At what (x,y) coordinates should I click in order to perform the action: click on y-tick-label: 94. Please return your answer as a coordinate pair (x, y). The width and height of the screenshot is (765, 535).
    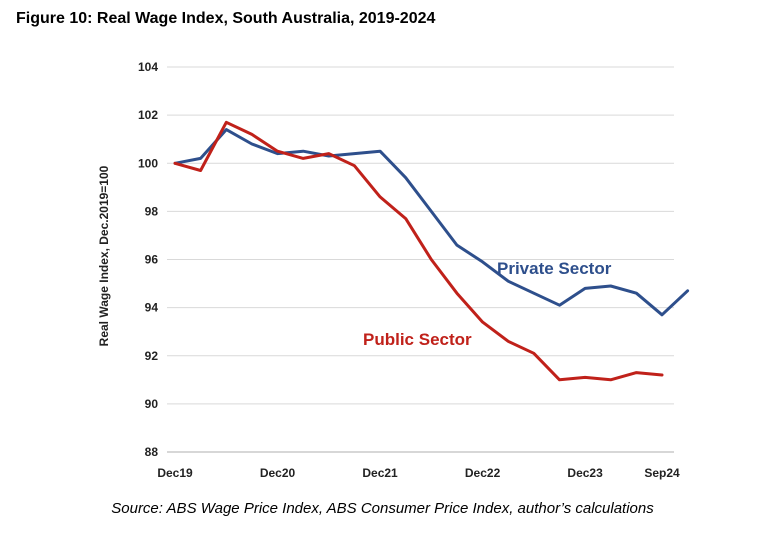
    Looking at the image, I should click on (152, 308).